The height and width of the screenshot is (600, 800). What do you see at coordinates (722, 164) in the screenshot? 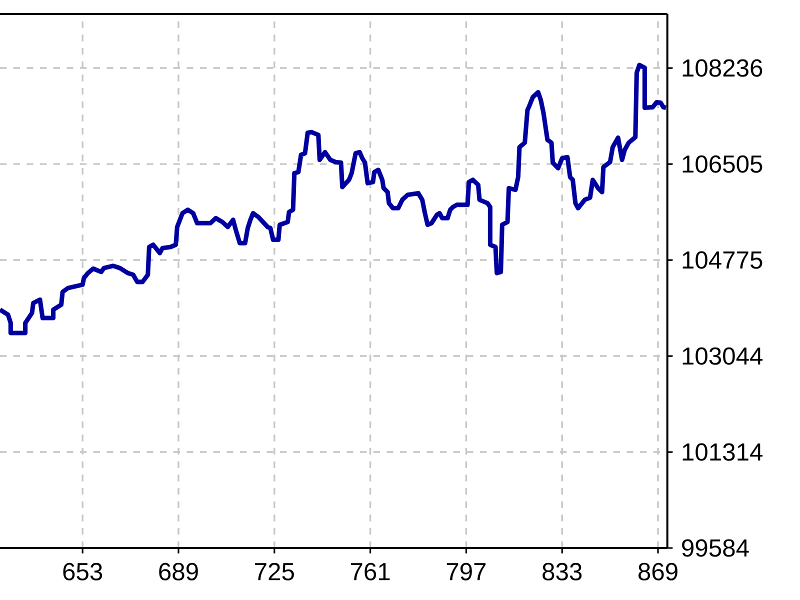
I see `y-tick-label: 106505` at bounding box center [722, 164].